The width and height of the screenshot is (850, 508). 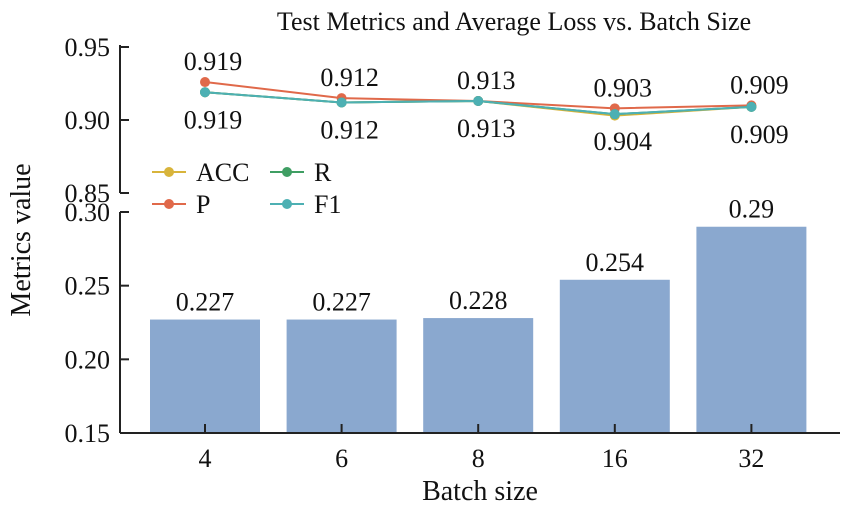 What do you see at coordinates (623, 141) in the screenshot?
I see `top-data-label-below: 0.904` at bounding box center [623, 141].